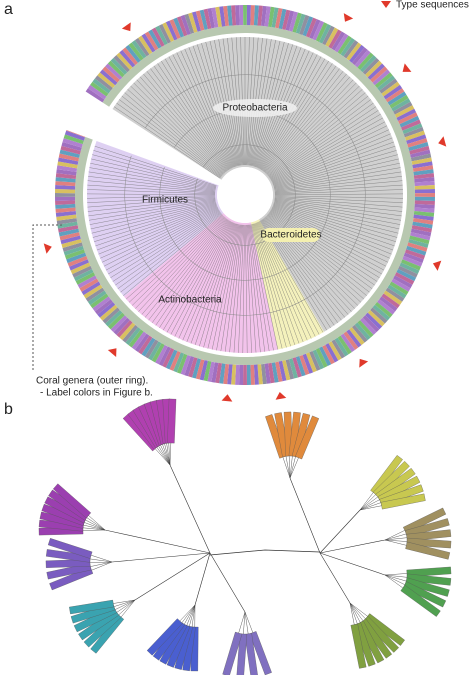  I want to click on clade-label: Proteobacteria, so click(254, 108).